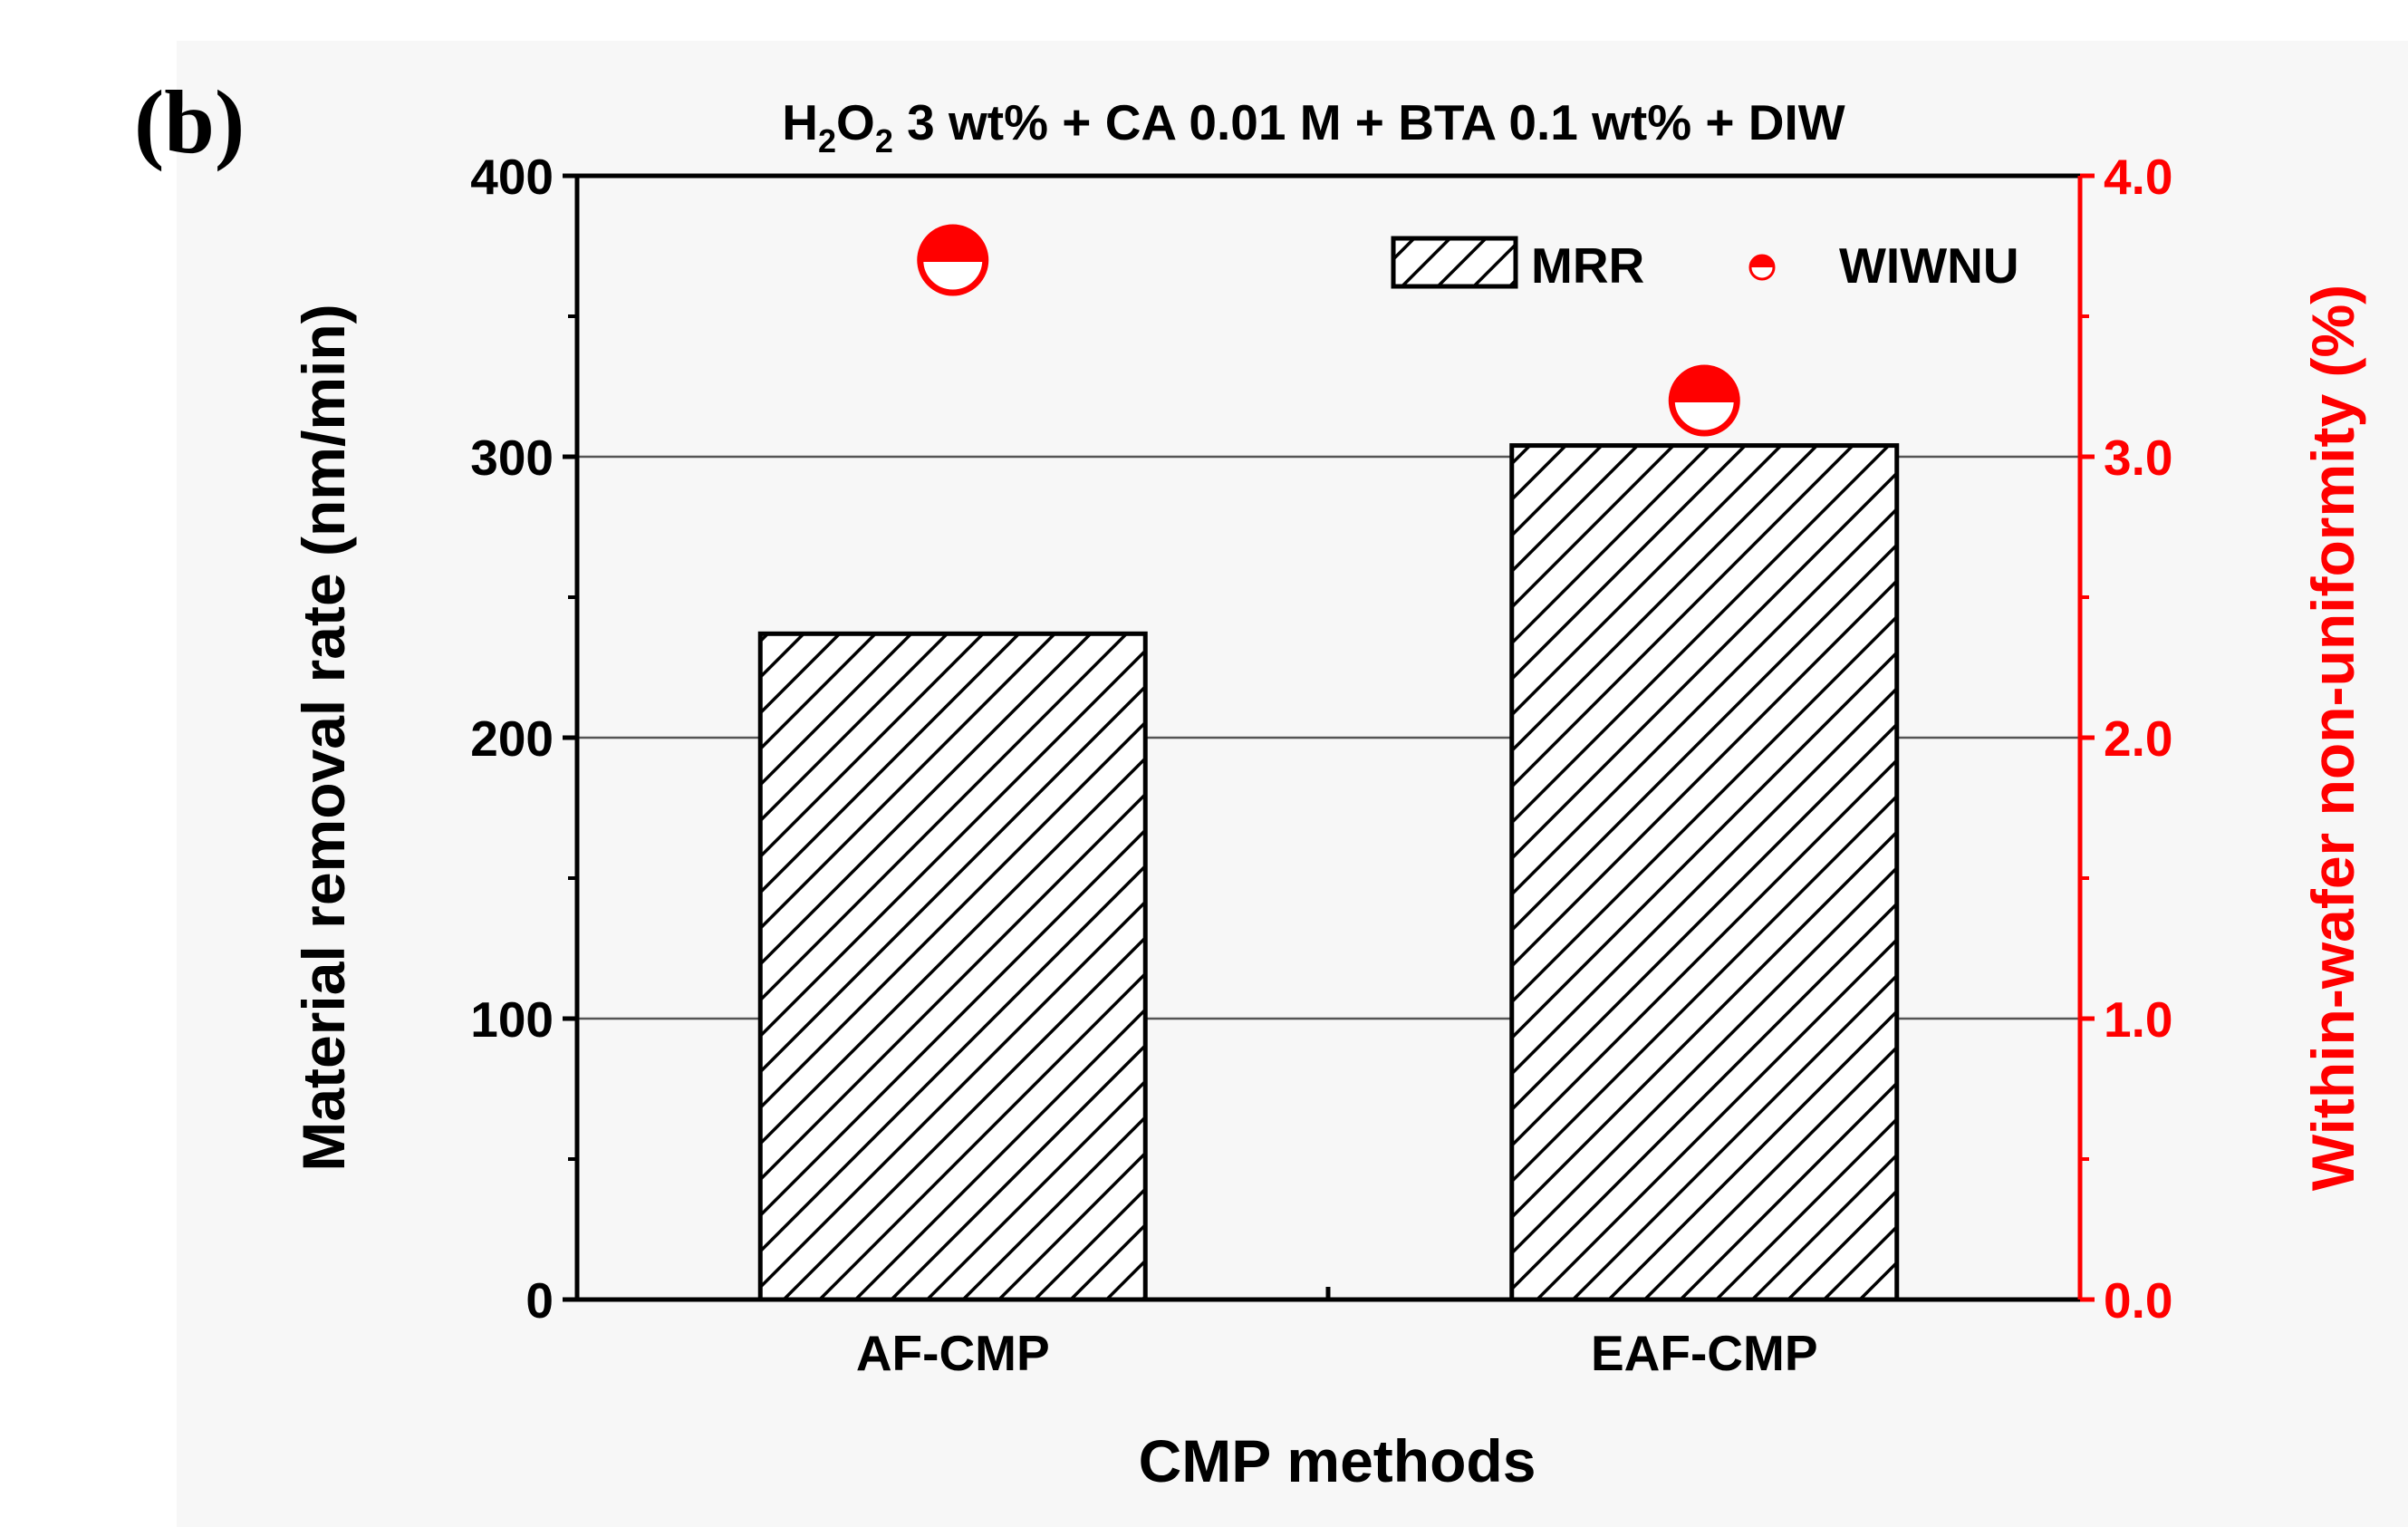  Describe the element at coordinates (953, 1353) in the screenshot. I see `x-tick-label-af-cmp: AF-CMP` at that location.